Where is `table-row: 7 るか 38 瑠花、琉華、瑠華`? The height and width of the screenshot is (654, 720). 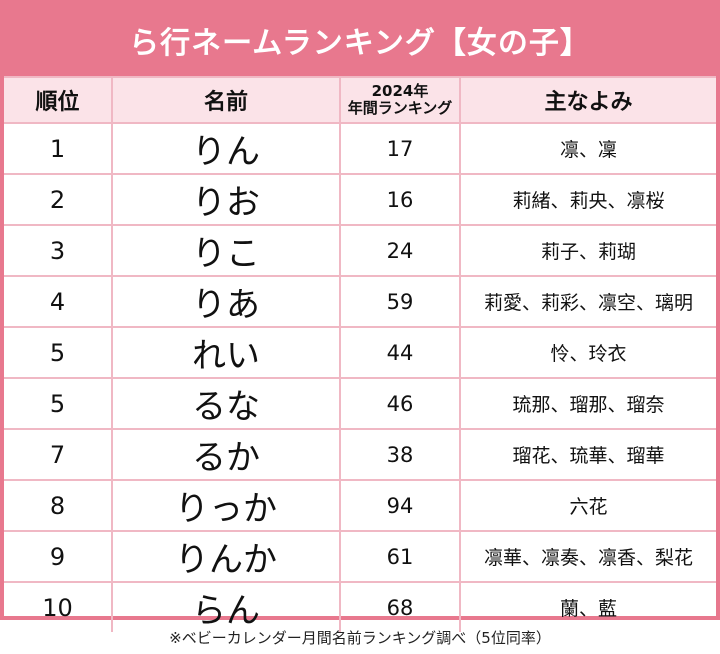 table-row: 7 るか 38 瑠花、琉華、瑠華 is located at coordinates (360, 454).